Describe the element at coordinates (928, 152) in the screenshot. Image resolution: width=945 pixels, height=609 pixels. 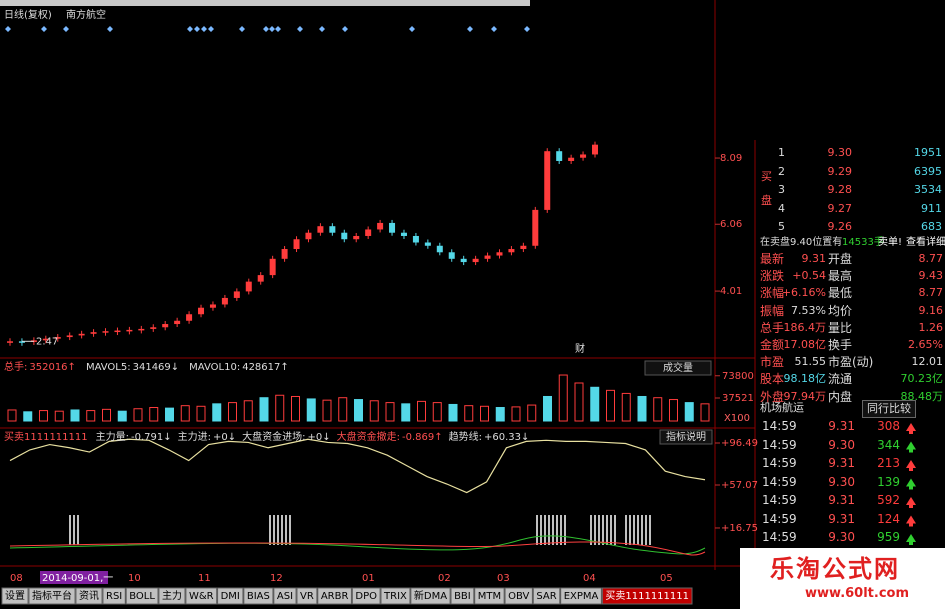
I see `book-volume: 1951` at that location.